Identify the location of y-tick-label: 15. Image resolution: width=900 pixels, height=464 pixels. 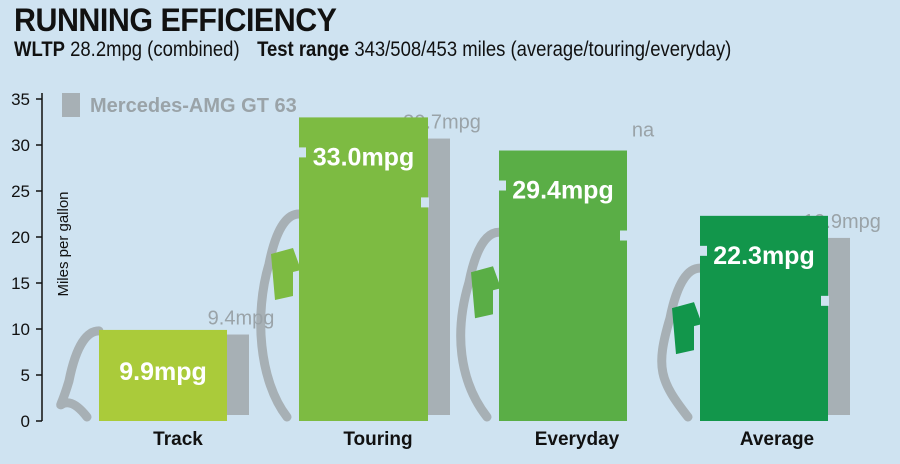
(20, 283).